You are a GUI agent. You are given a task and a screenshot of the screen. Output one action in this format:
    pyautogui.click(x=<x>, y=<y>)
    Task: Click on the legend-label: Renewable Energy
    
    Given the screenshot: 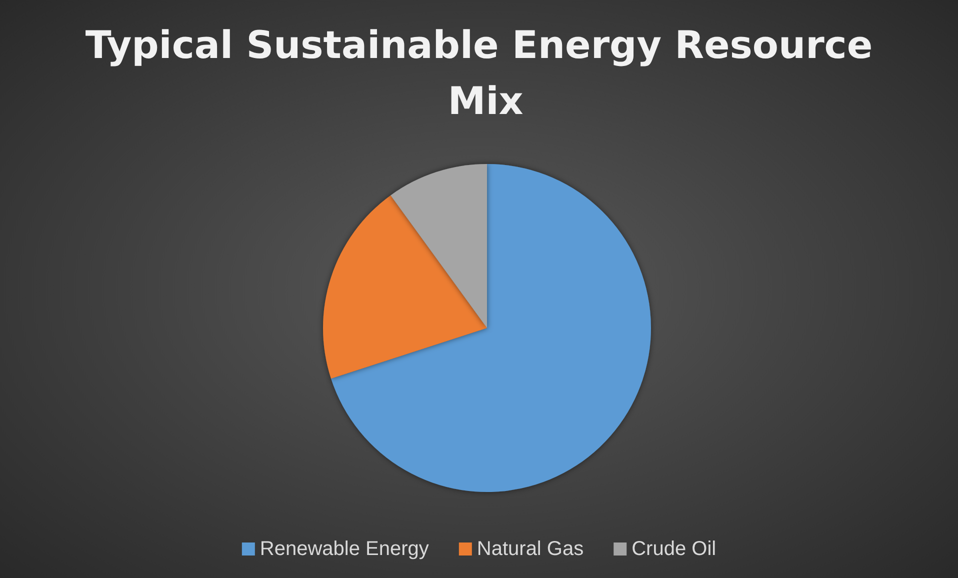 What is the action you would take?
    pyautogui.click(x=344, y=549)
    